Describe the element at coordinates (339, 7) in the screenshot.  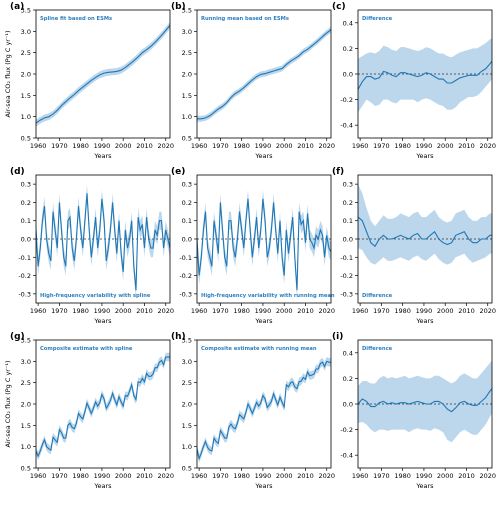
I see `panel-label: (c)` at that location.